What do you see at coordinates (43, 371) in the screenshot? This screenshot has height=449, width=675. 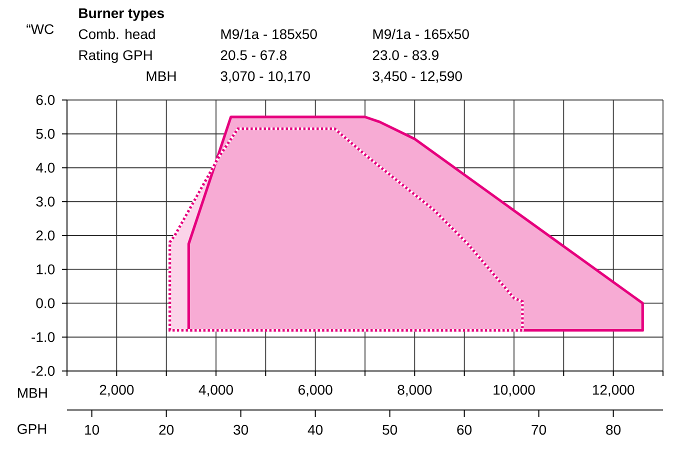 I see `y-tick-label: -2.0` at bounding box center [43, 371].